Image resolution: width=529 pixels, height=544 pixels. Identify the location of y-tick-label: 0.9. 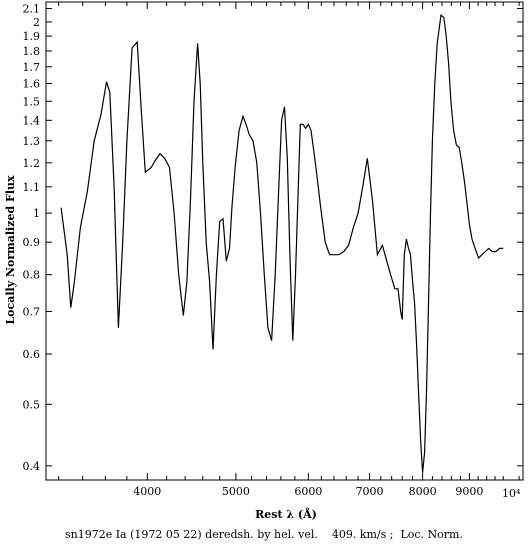
(32, 242).